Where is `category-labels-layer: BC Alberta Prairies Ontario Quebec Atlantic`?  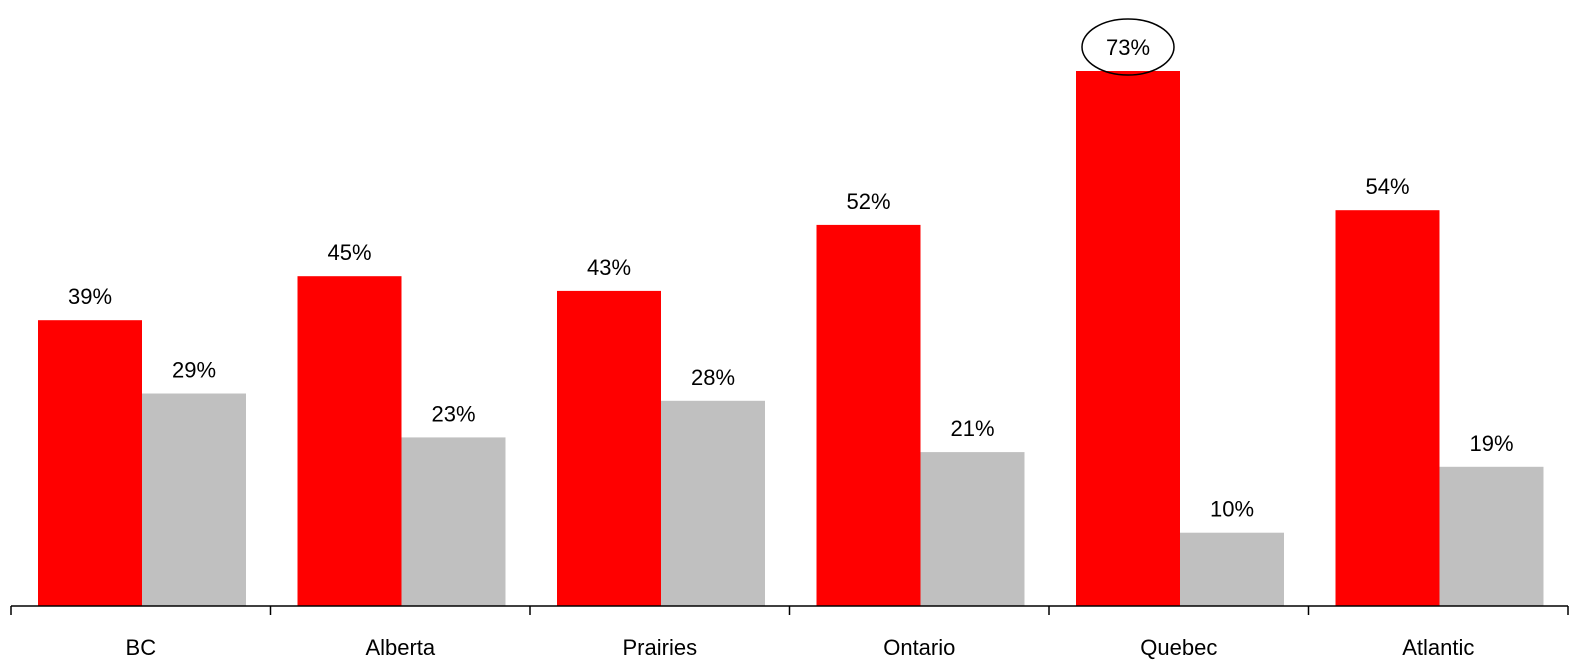 category-labels-layer: BC Alberta Prairies Ontario Quebec Atlantic is located at coordinates (800, 647).